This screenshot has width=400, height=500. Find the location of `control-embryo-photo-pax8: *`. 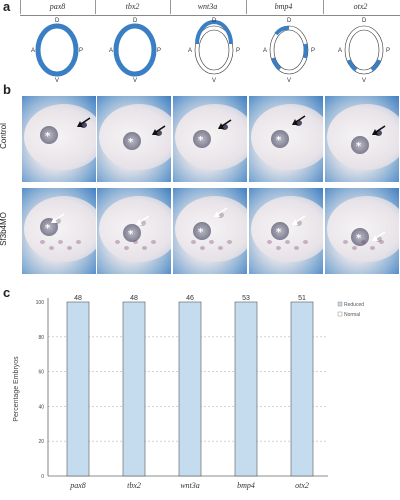

control-embryo-photo-pax8: * is located at coordinates (59, 139).